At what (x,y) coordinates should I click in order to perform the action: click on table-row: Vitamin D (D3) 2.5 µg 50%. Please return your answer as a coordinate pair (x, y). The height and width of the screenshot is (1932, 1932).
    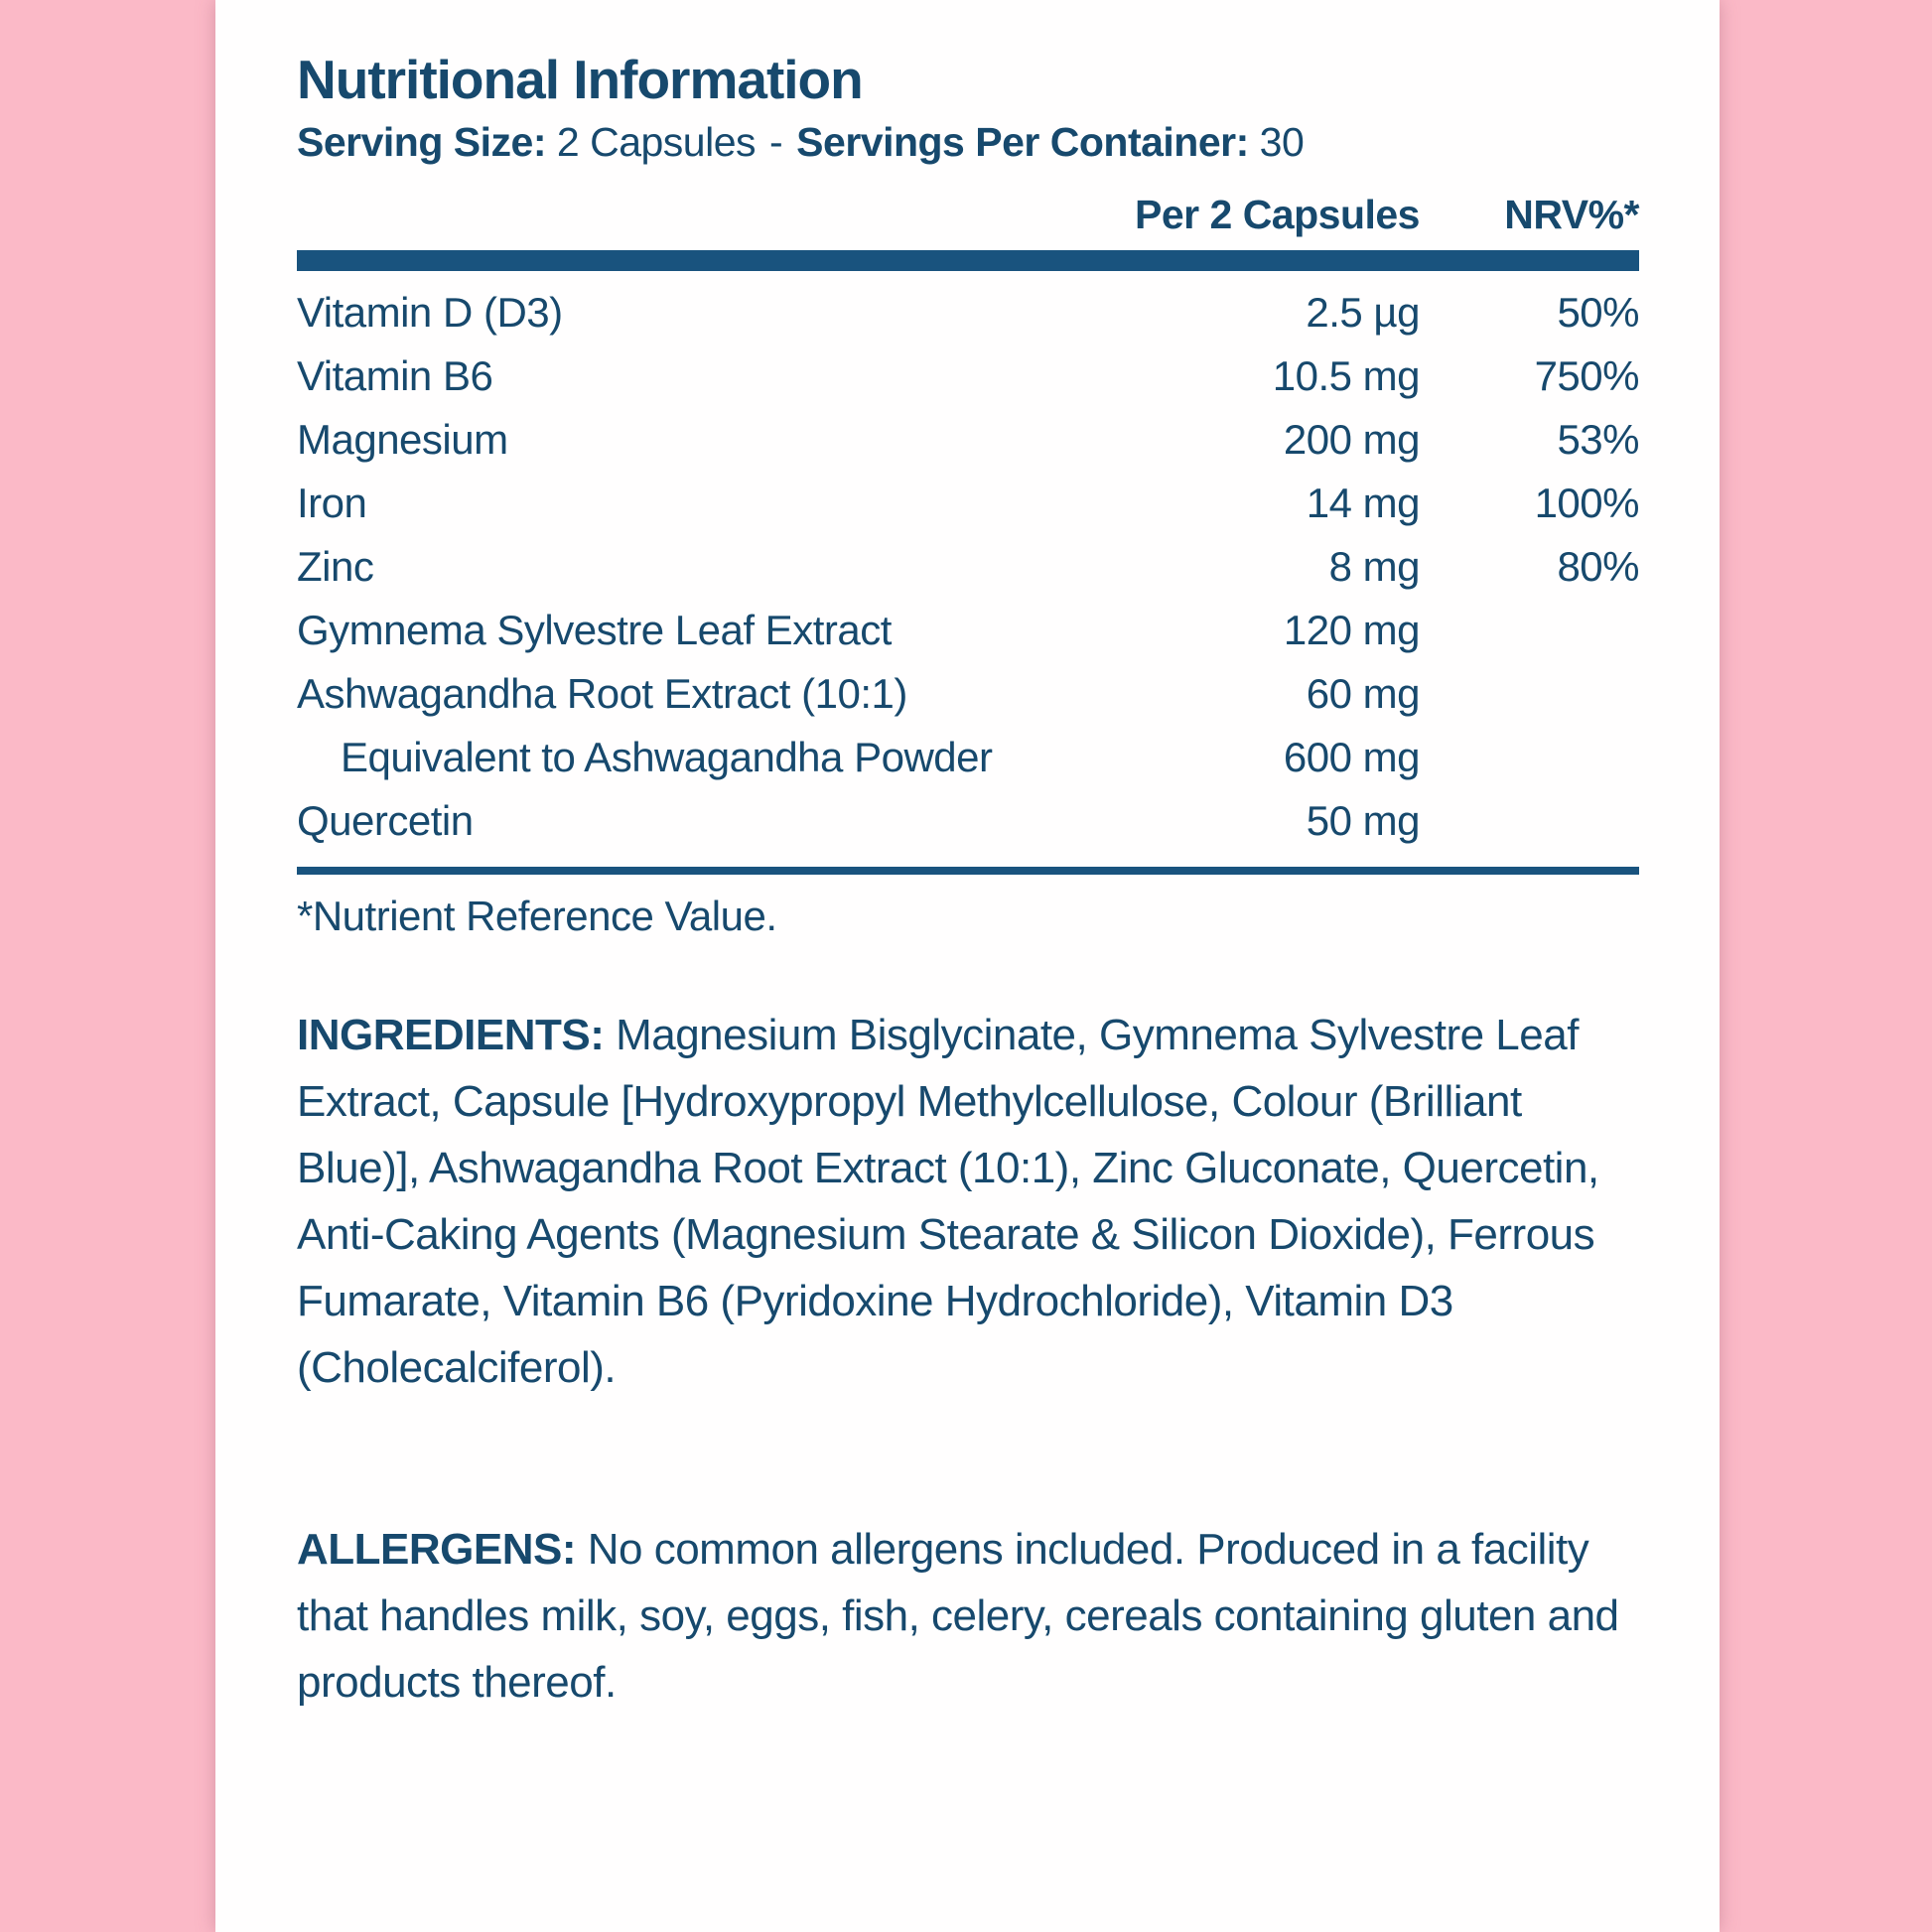
    Looking at the image, I should click on (968, 313).